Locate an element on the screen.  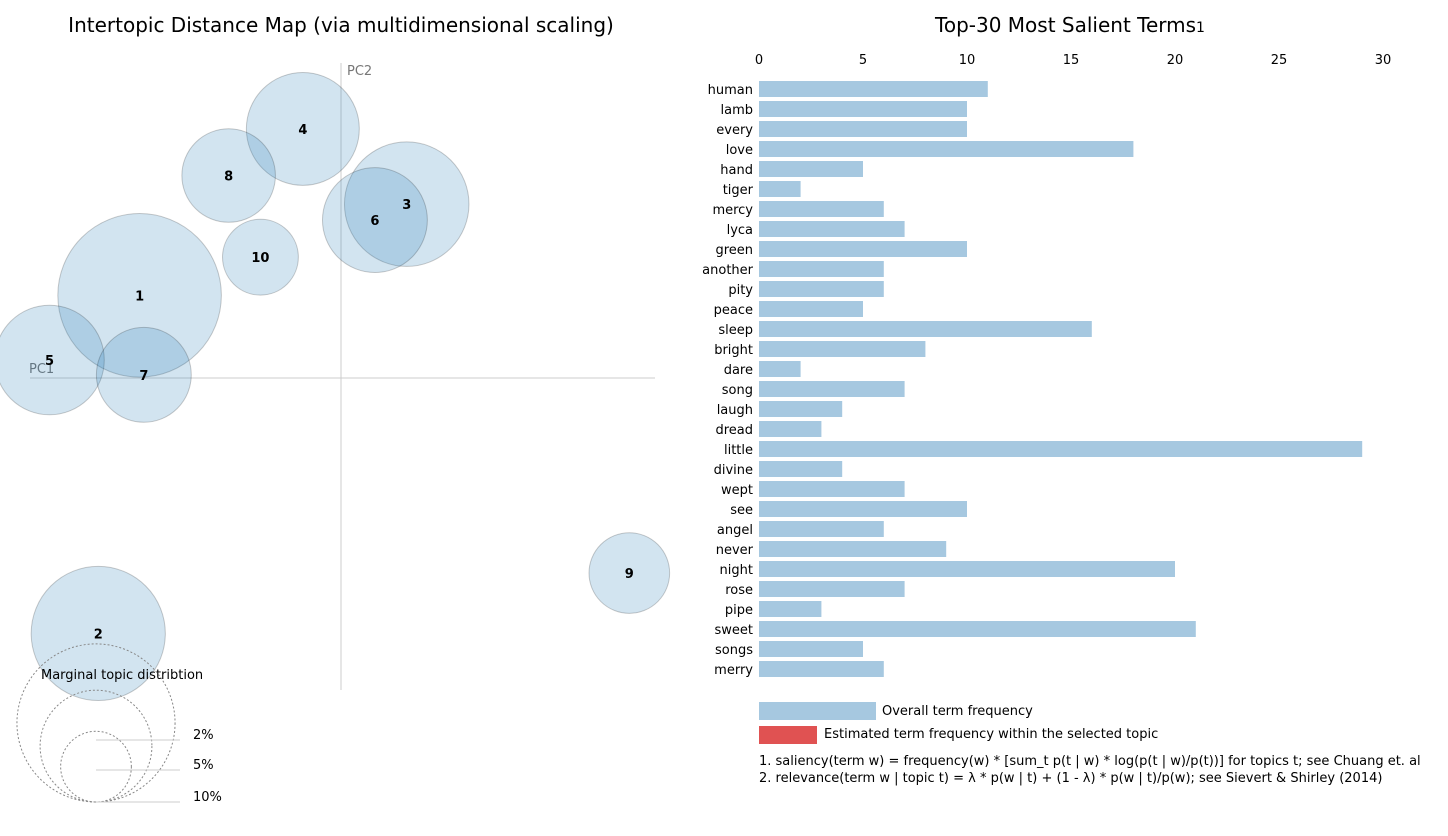
term-bar-night is located at coordinates (967, 569).